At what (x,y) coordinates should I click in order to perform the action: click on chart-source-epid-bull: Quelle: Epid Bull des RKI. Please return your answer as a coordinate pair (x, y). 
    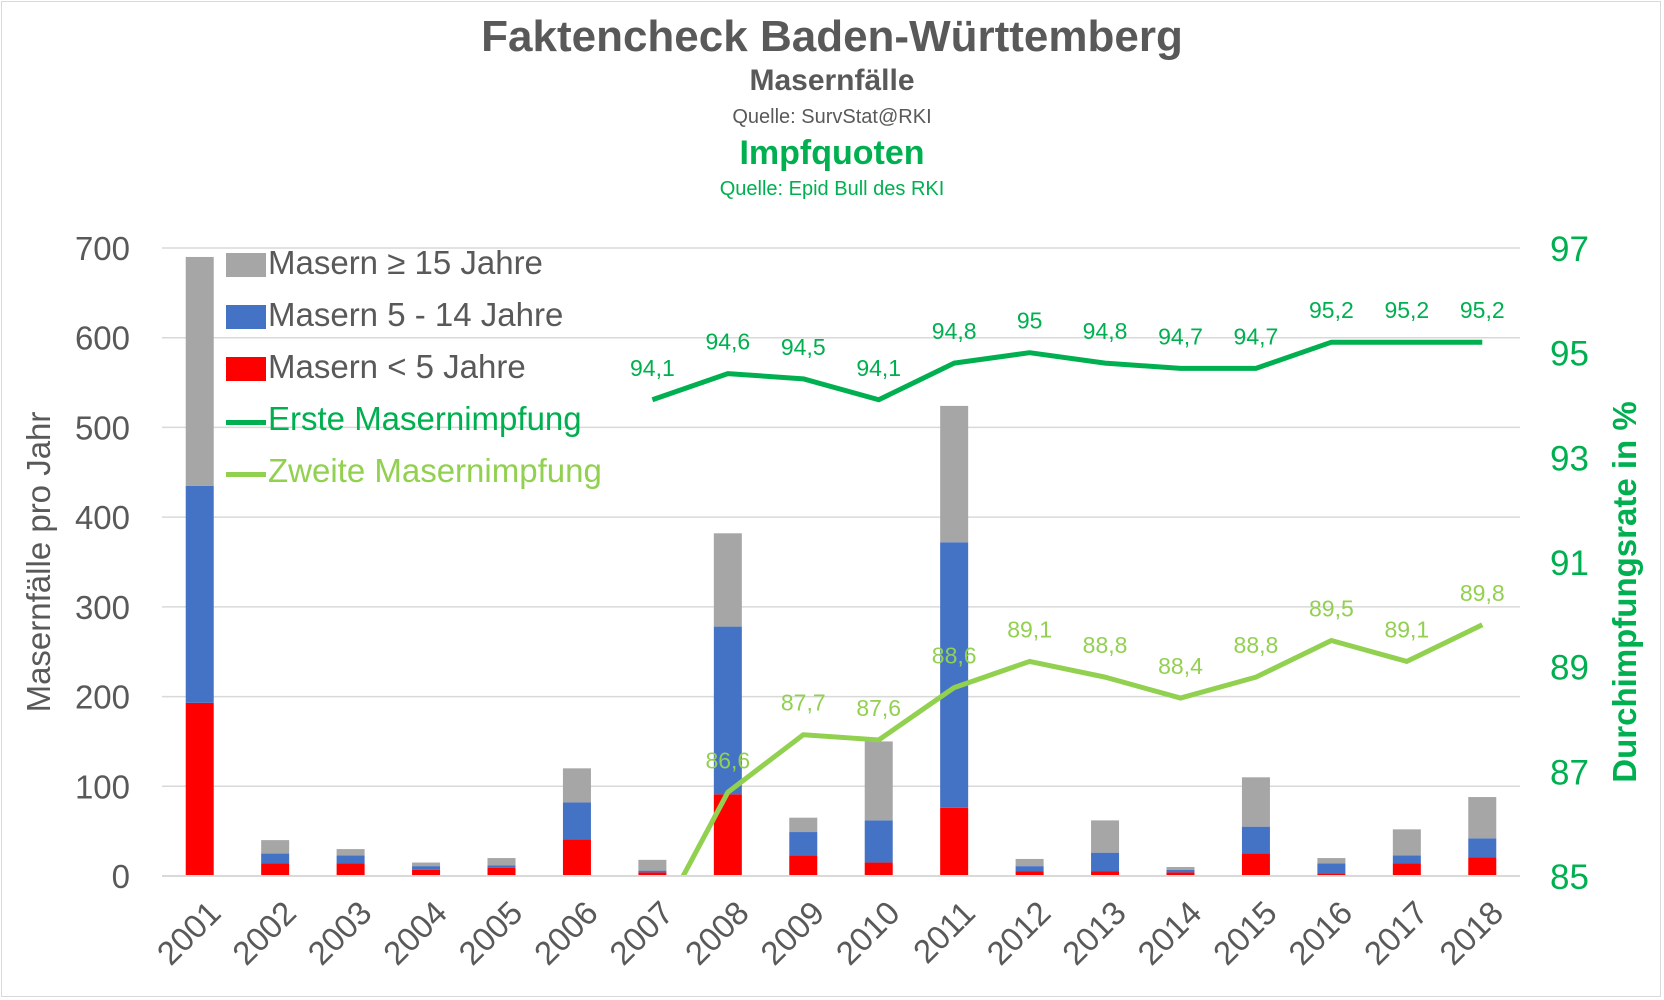
    Looking at the image, I should click on (832, 189).